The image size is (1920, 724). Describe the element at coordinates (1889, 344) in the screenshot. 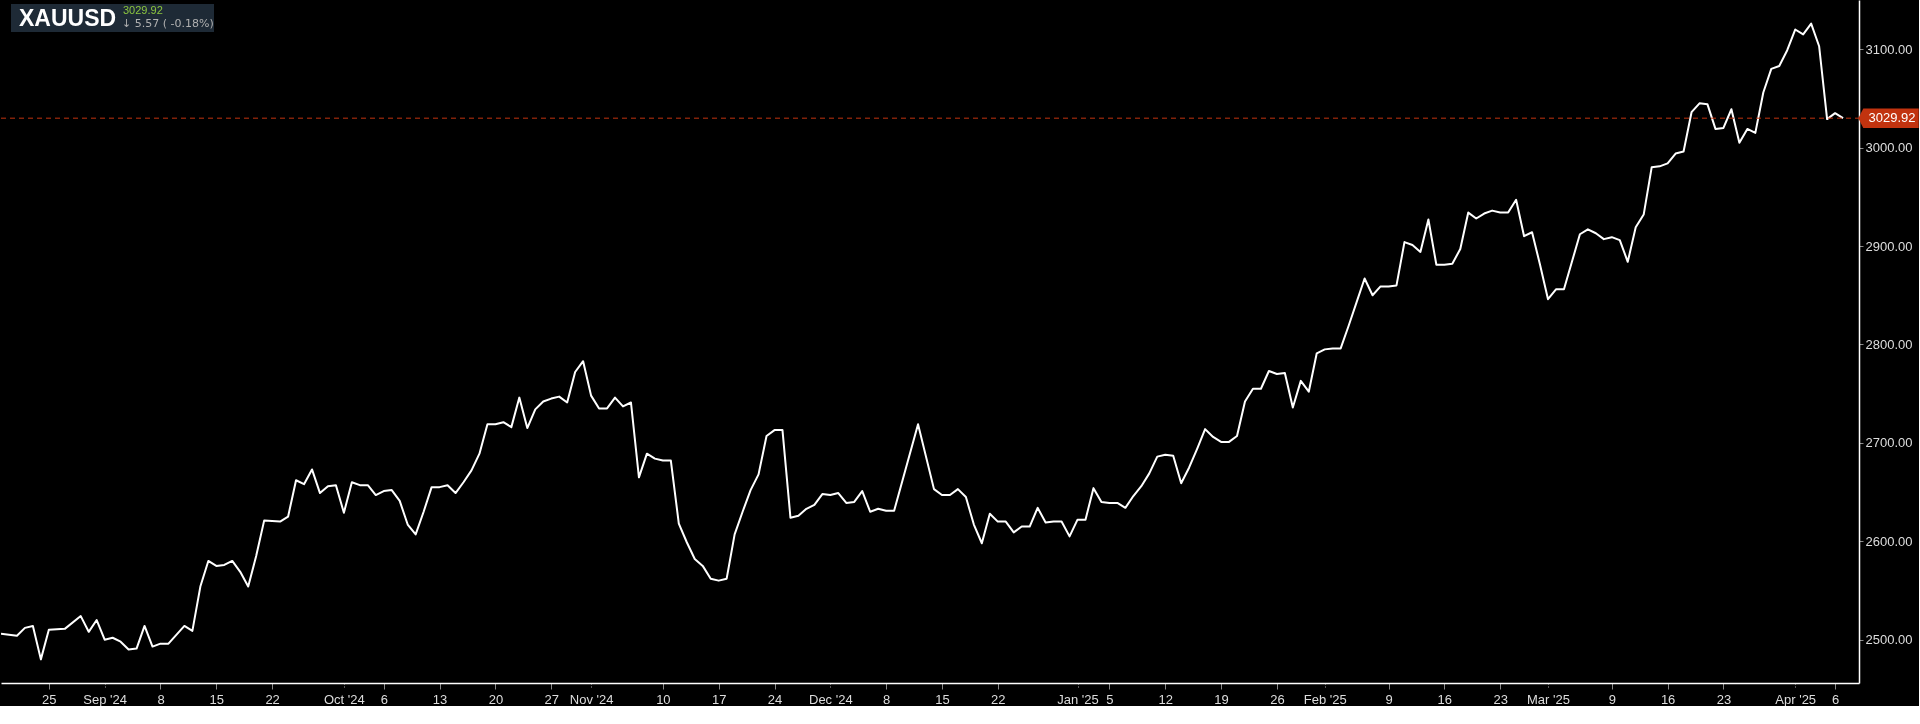

I see `y-tick-label: 2800.00` at that location.